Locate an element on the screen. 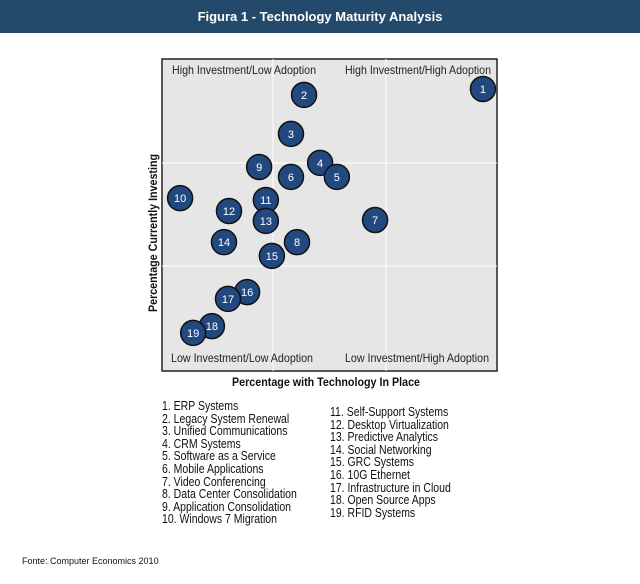  legend-item: 9. Application Consolidation is located at coordinates (227, 506).